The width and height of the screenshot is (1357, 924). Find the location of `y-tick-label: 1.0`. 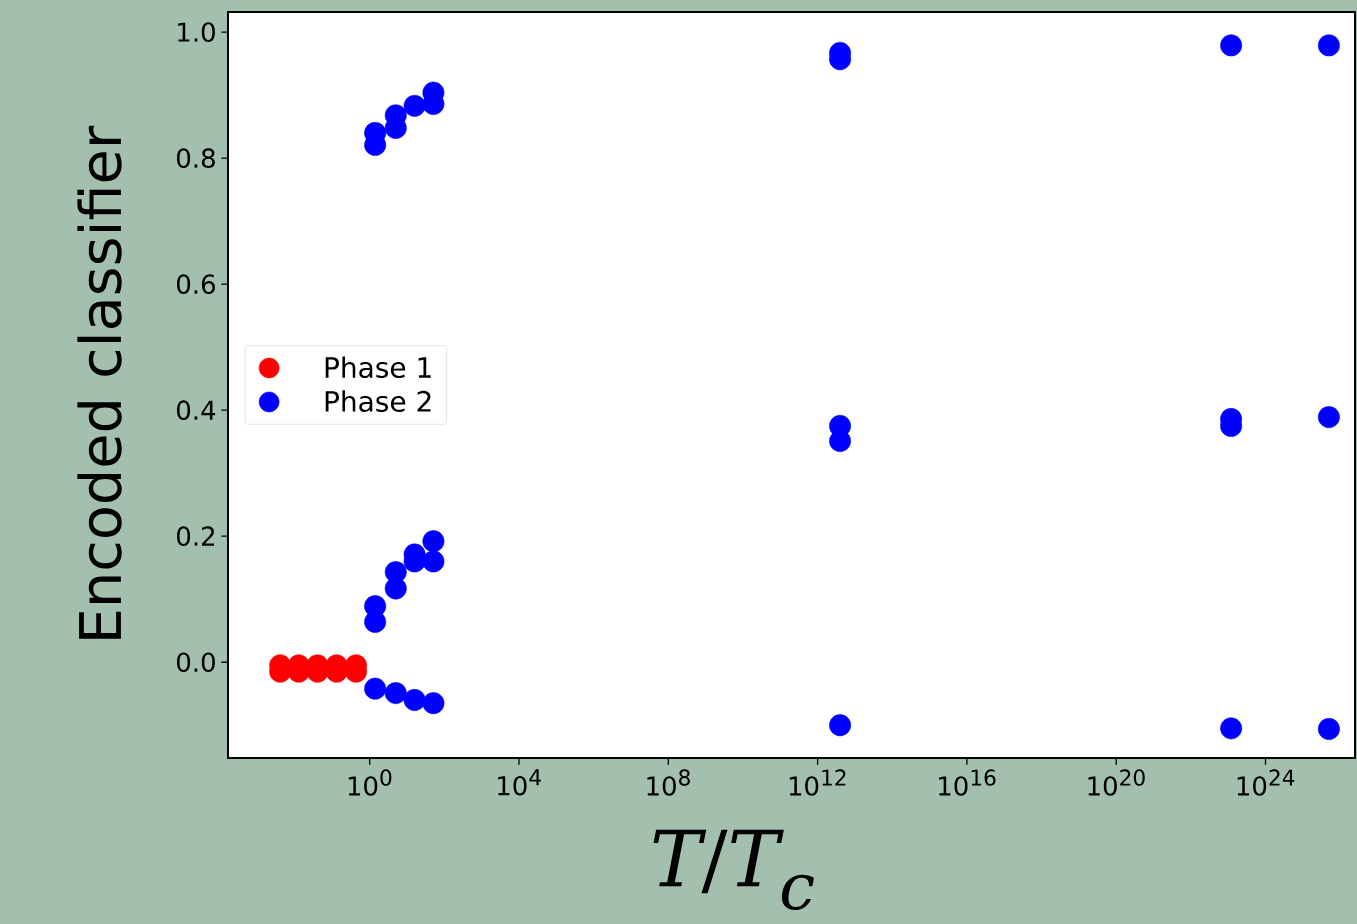

y-tick-label: 1.0 is located at coordinates (196, 32).